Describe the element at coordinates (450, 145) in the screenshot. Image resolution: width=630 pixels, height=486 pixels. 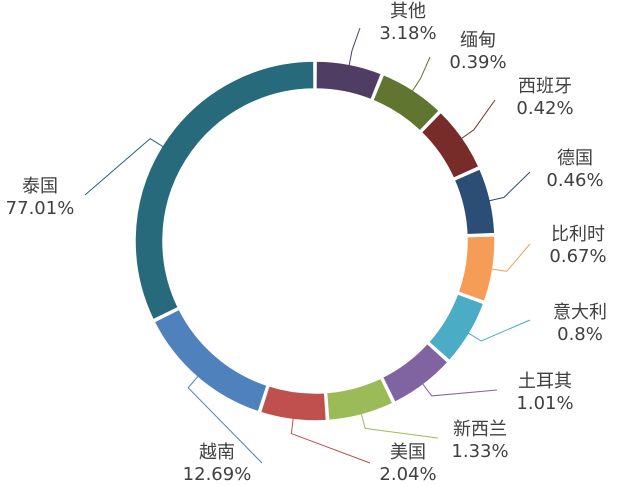
I see `donut-slice-西班牙` at that location.